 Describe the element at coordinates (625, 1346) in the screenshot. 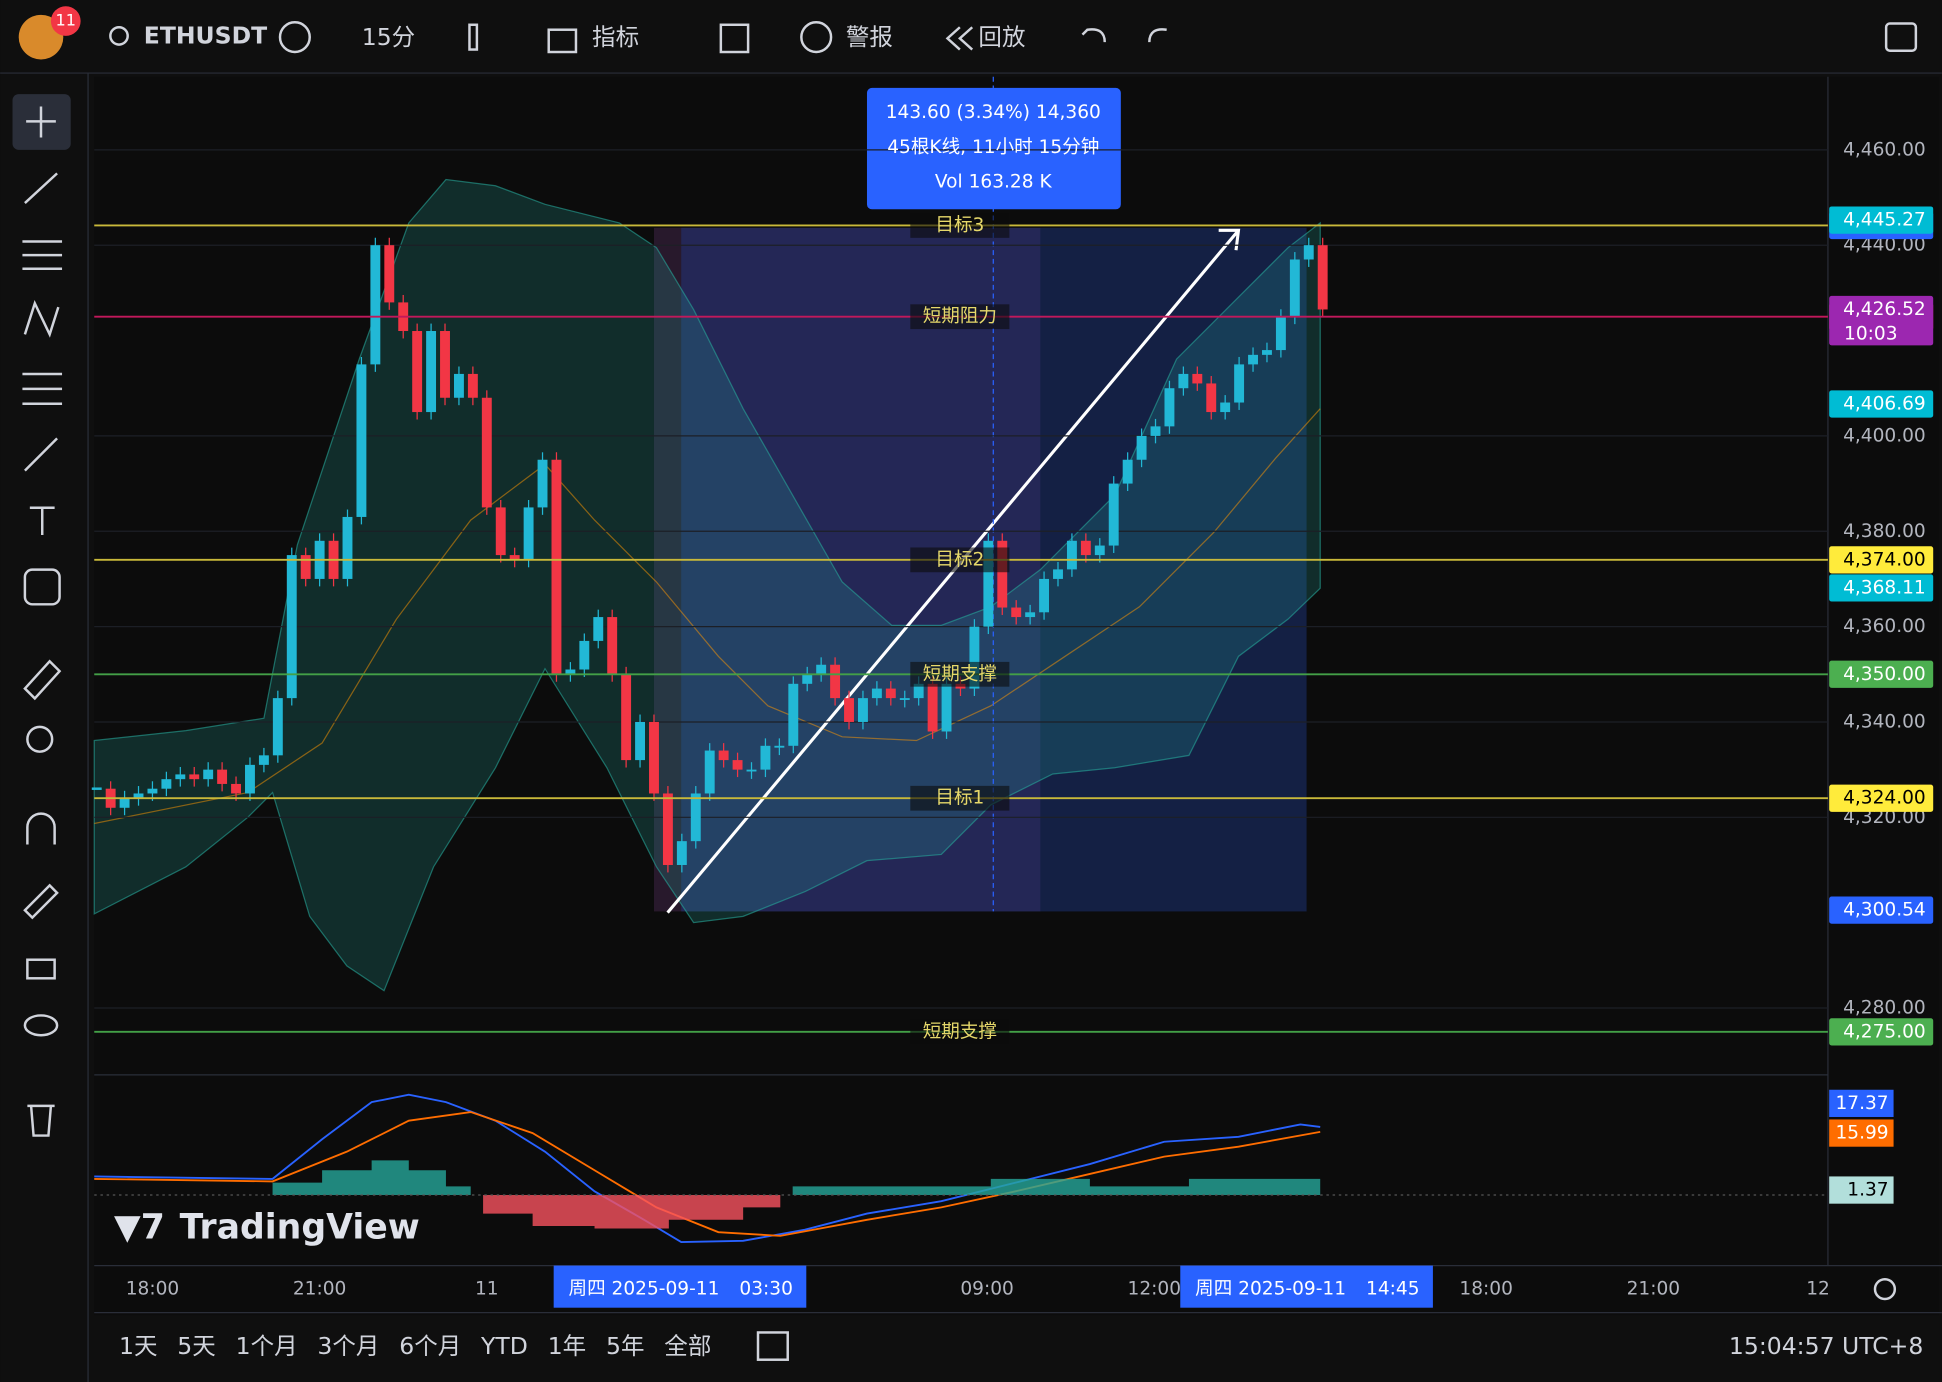

I see `range-button: 5年` at that location.